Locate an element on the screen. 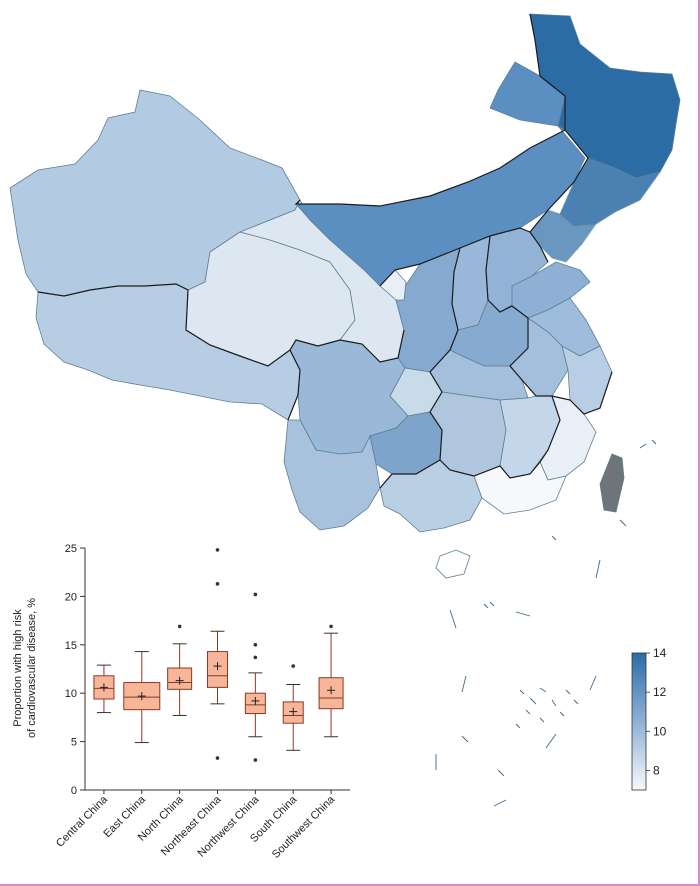 This screenshot has width=700, height=886. box-south-china: South China is located at coordinates (276, 754).